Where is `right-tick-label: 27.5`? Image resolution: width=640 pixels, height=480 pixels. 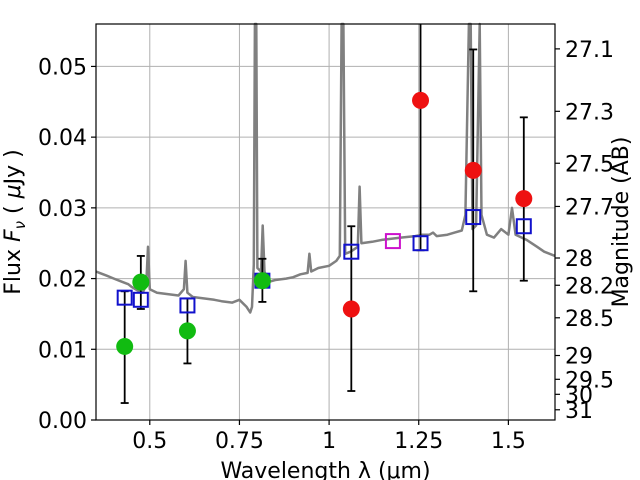
right-tick-label: 27.5 is located at coordinates (589, 164).